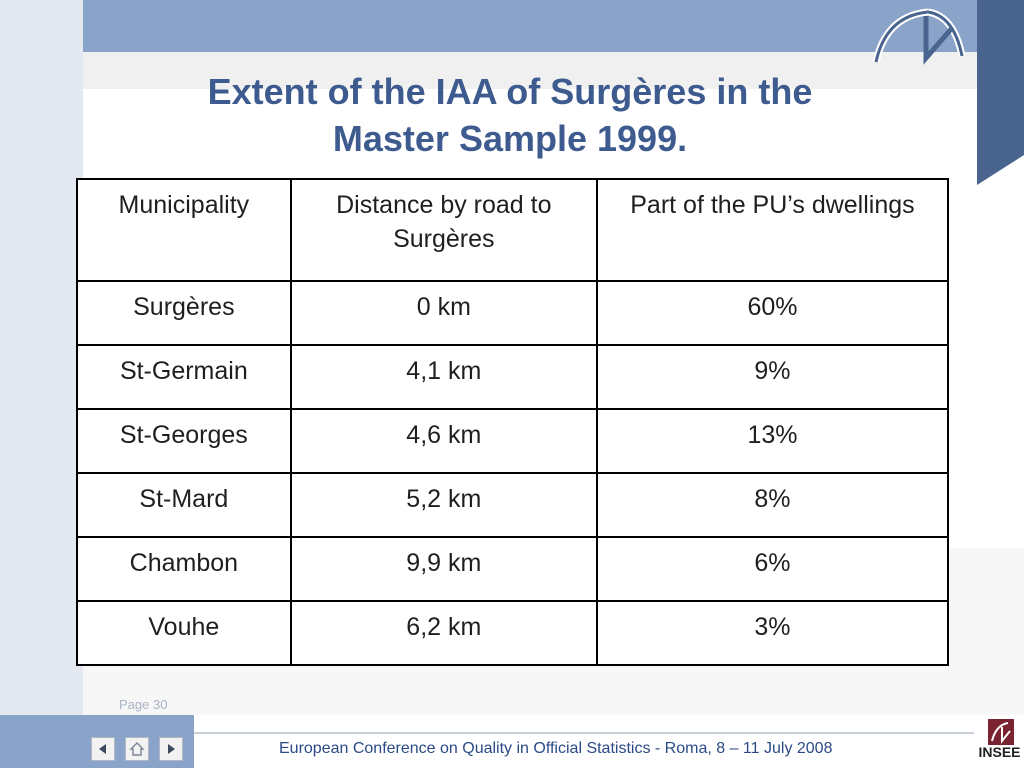  Describe the element at coordinates (184, 569) in the screenshot. I see `municipality-cell: Chambon` at that location.